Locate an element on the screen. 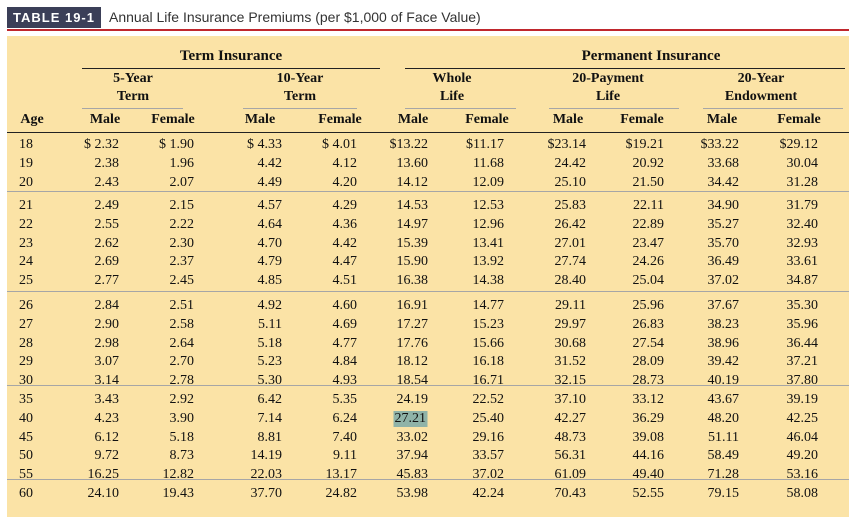  premium-cell: 7.14 is located at coordinates (270, 418).